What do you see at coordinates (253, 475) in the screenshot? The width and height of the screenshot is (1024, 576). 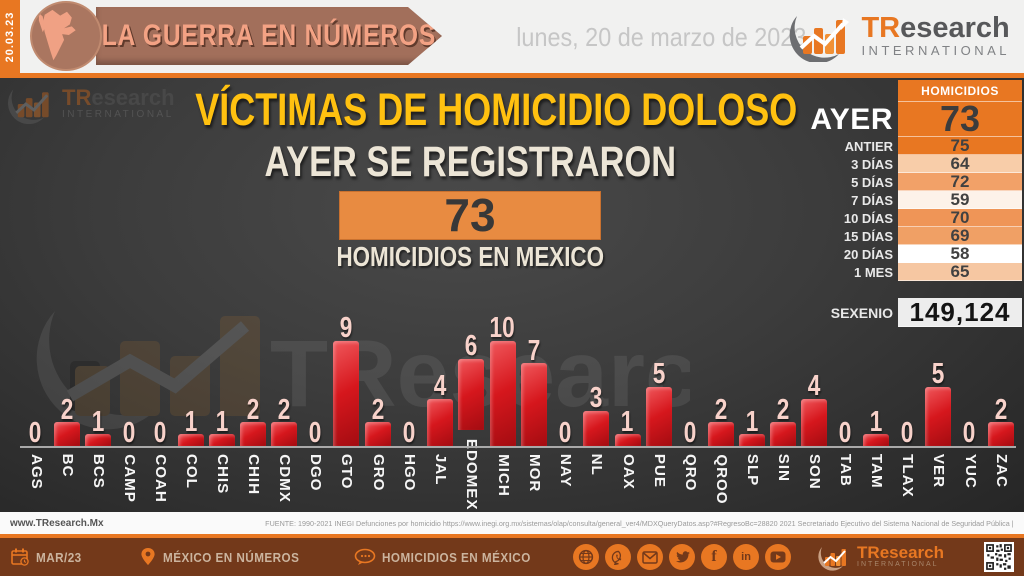 I see `state-label: CHIH` at bounding box center [253, 475].